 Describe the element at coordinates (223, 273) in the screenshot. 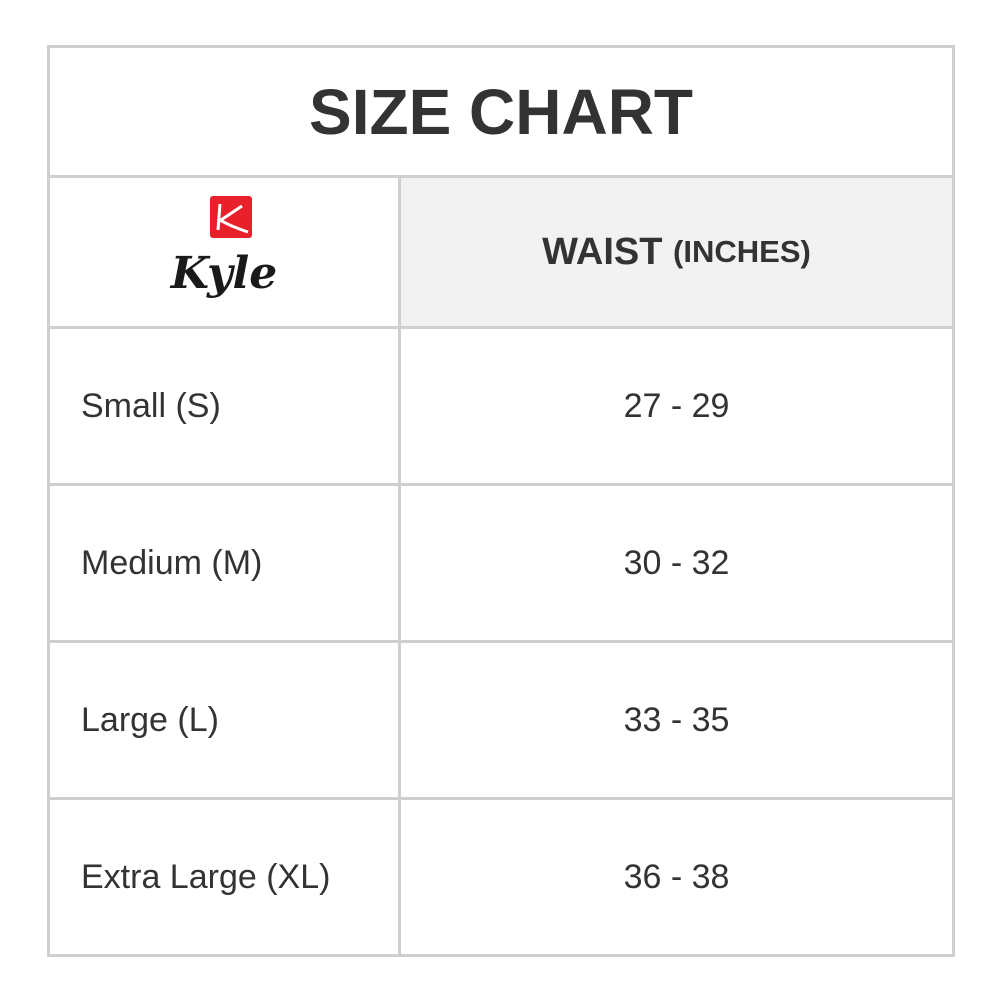

I see `brand-name: Kyle` at that location.